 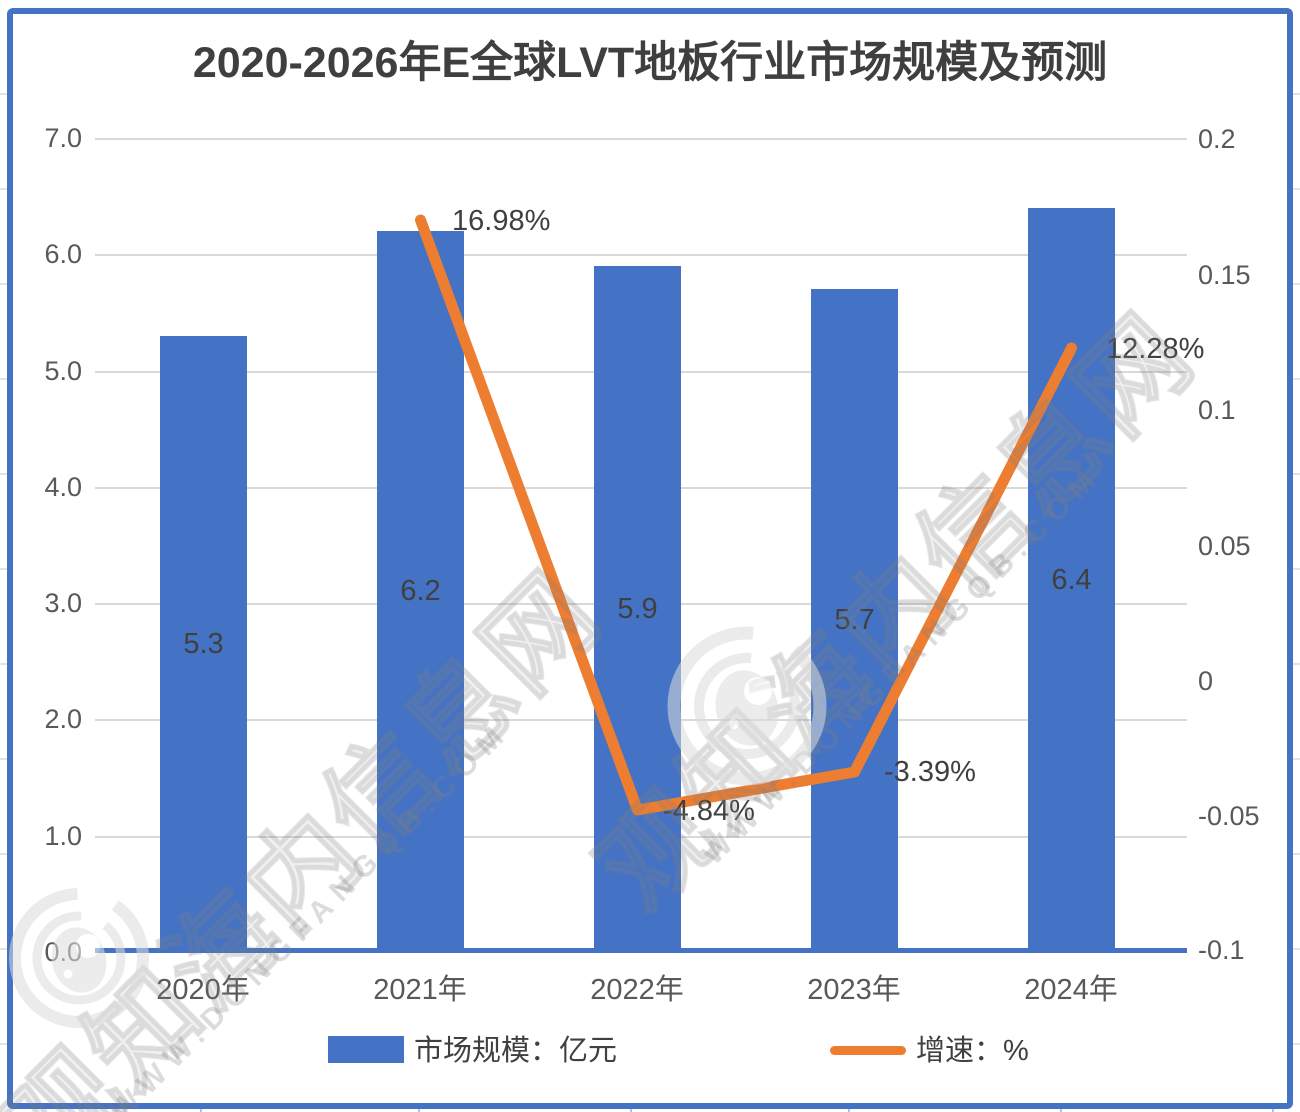 I want to click on left-axis-tick: 0.0, so click(x=63, y=952).